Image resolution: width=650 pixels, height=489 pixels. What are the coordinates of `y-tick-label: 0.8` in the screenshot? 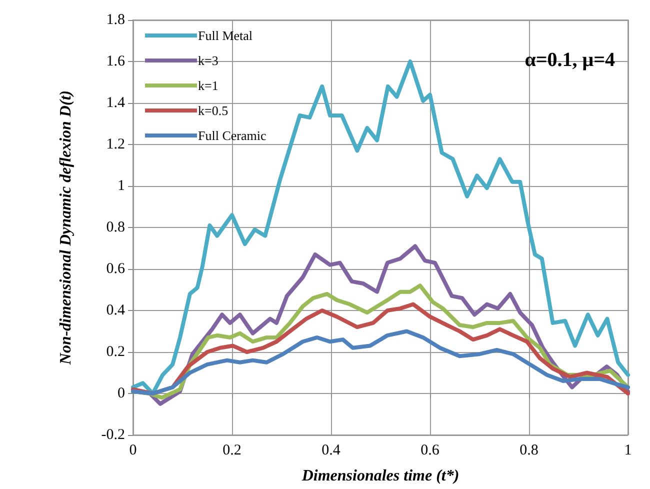 It's located at (115, 228).